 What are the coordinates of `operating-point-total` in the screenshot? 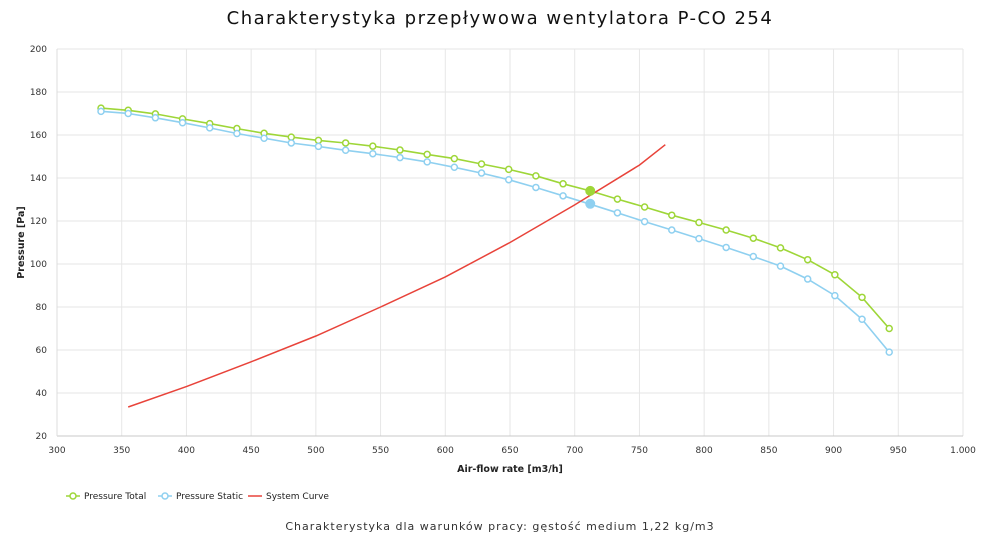 It's located at (590, 190).